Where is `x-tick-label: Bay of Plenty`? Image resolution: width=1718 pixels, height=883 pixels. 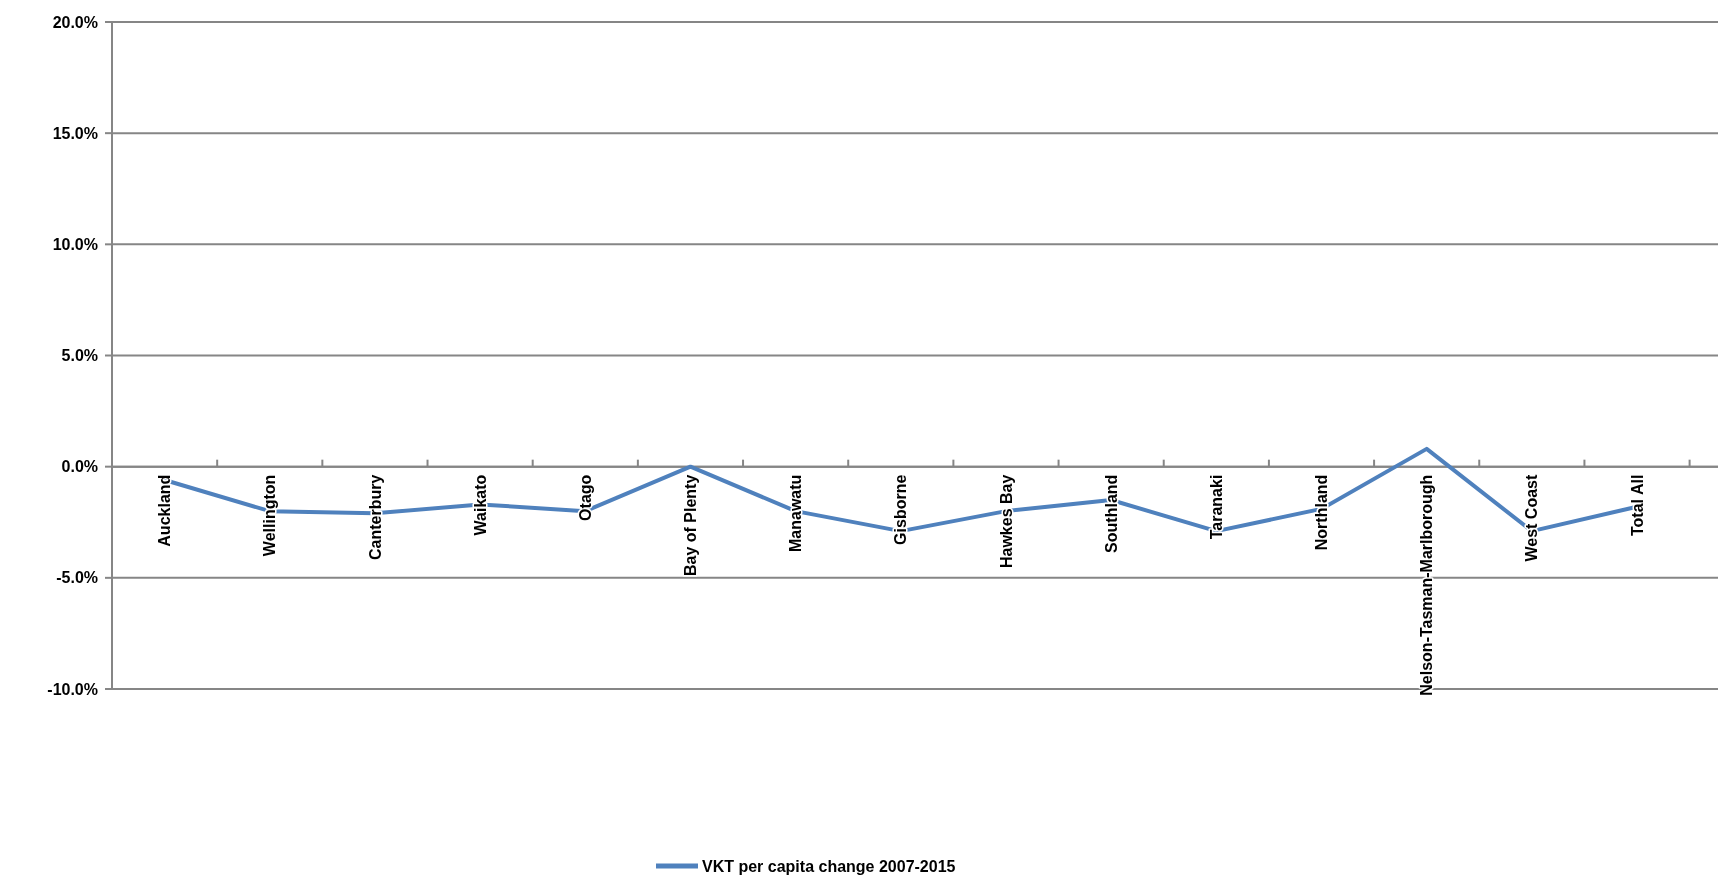
x-tick-label: Bay of Plenty is located at coordinates (691, 525).